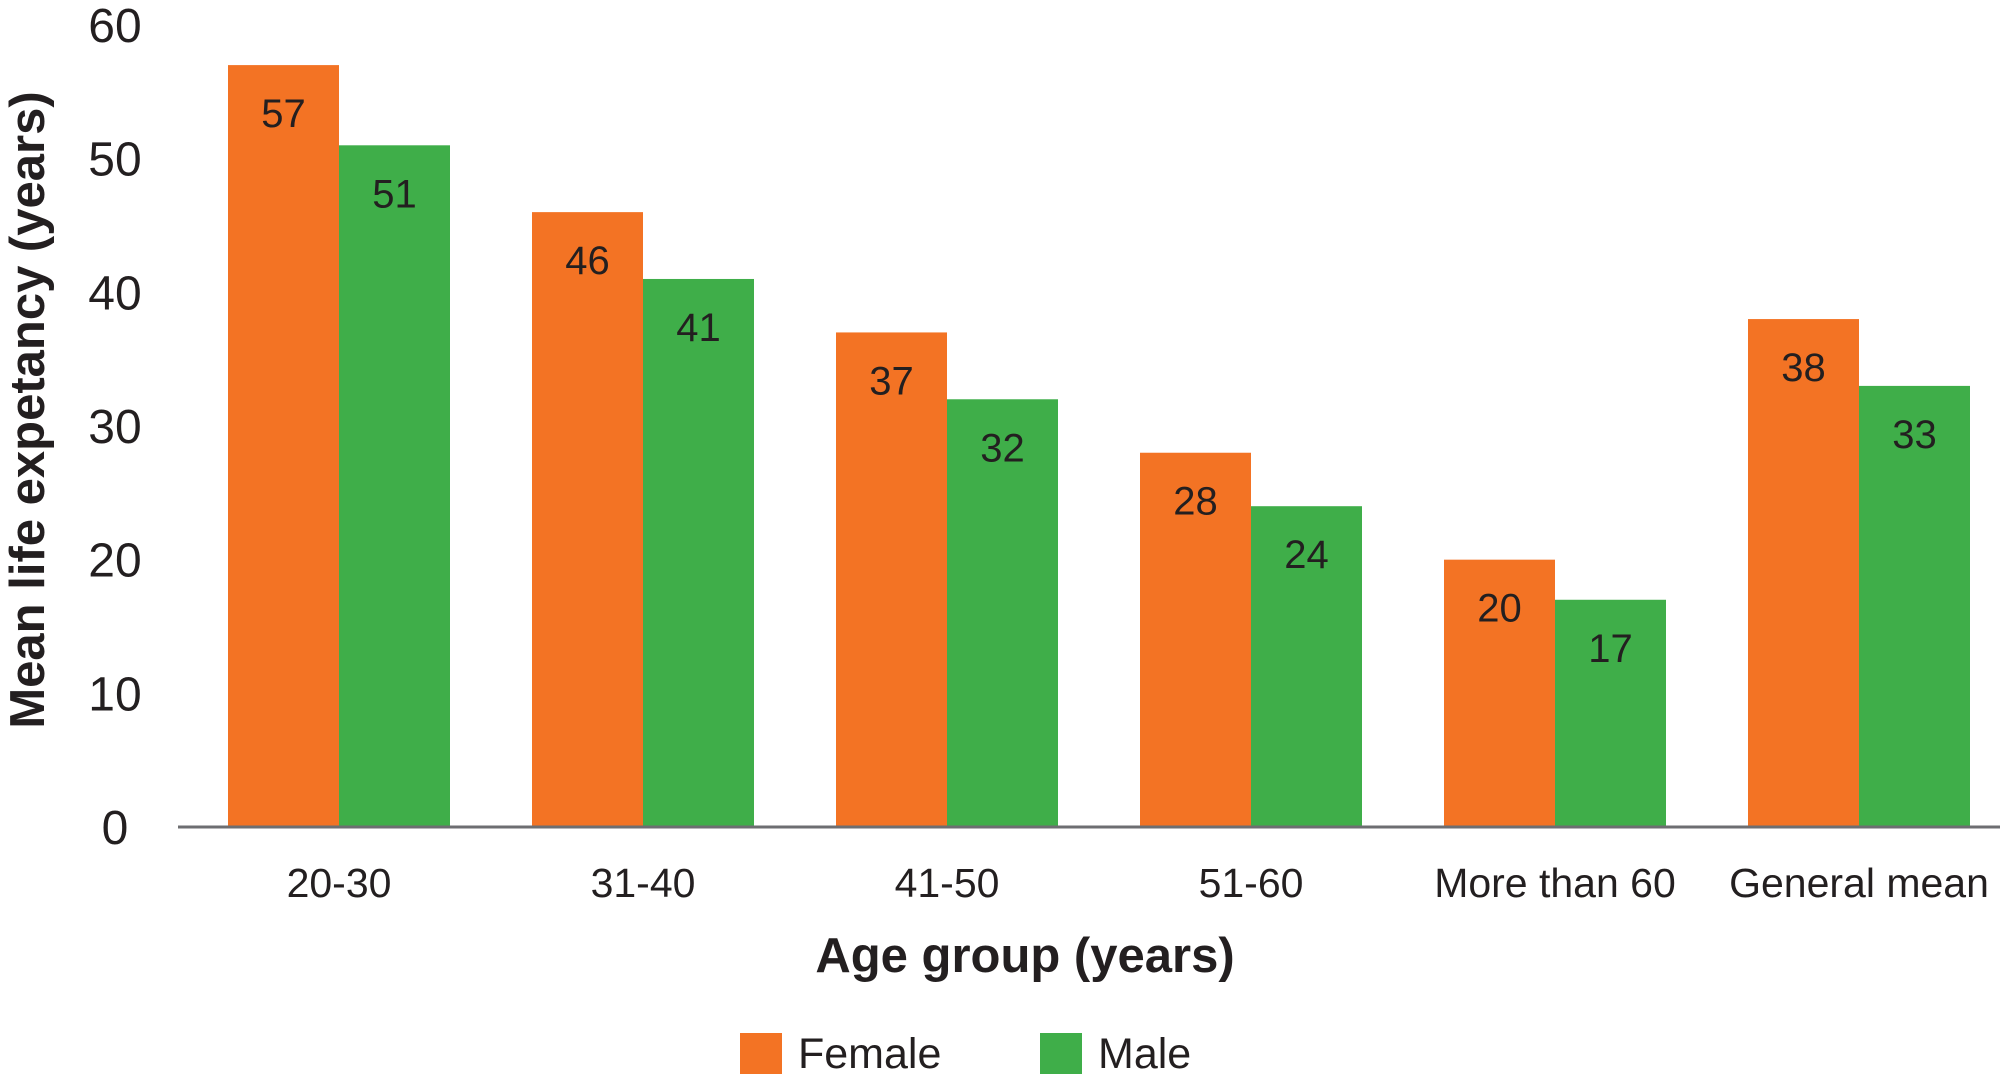  I want to click on bar-label-male-2: 32, so click(1002, 448).